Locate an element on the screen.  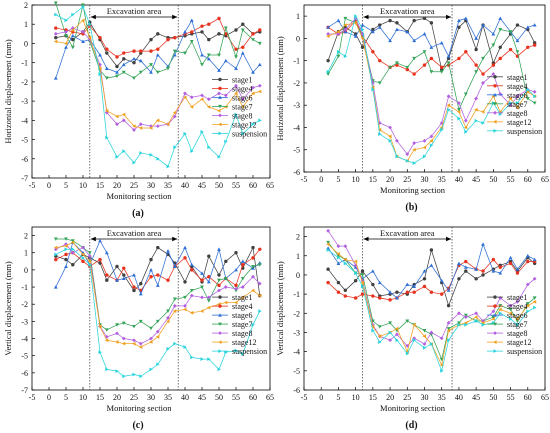
y-tick-label: 2 is located at coordinates (26, 5).